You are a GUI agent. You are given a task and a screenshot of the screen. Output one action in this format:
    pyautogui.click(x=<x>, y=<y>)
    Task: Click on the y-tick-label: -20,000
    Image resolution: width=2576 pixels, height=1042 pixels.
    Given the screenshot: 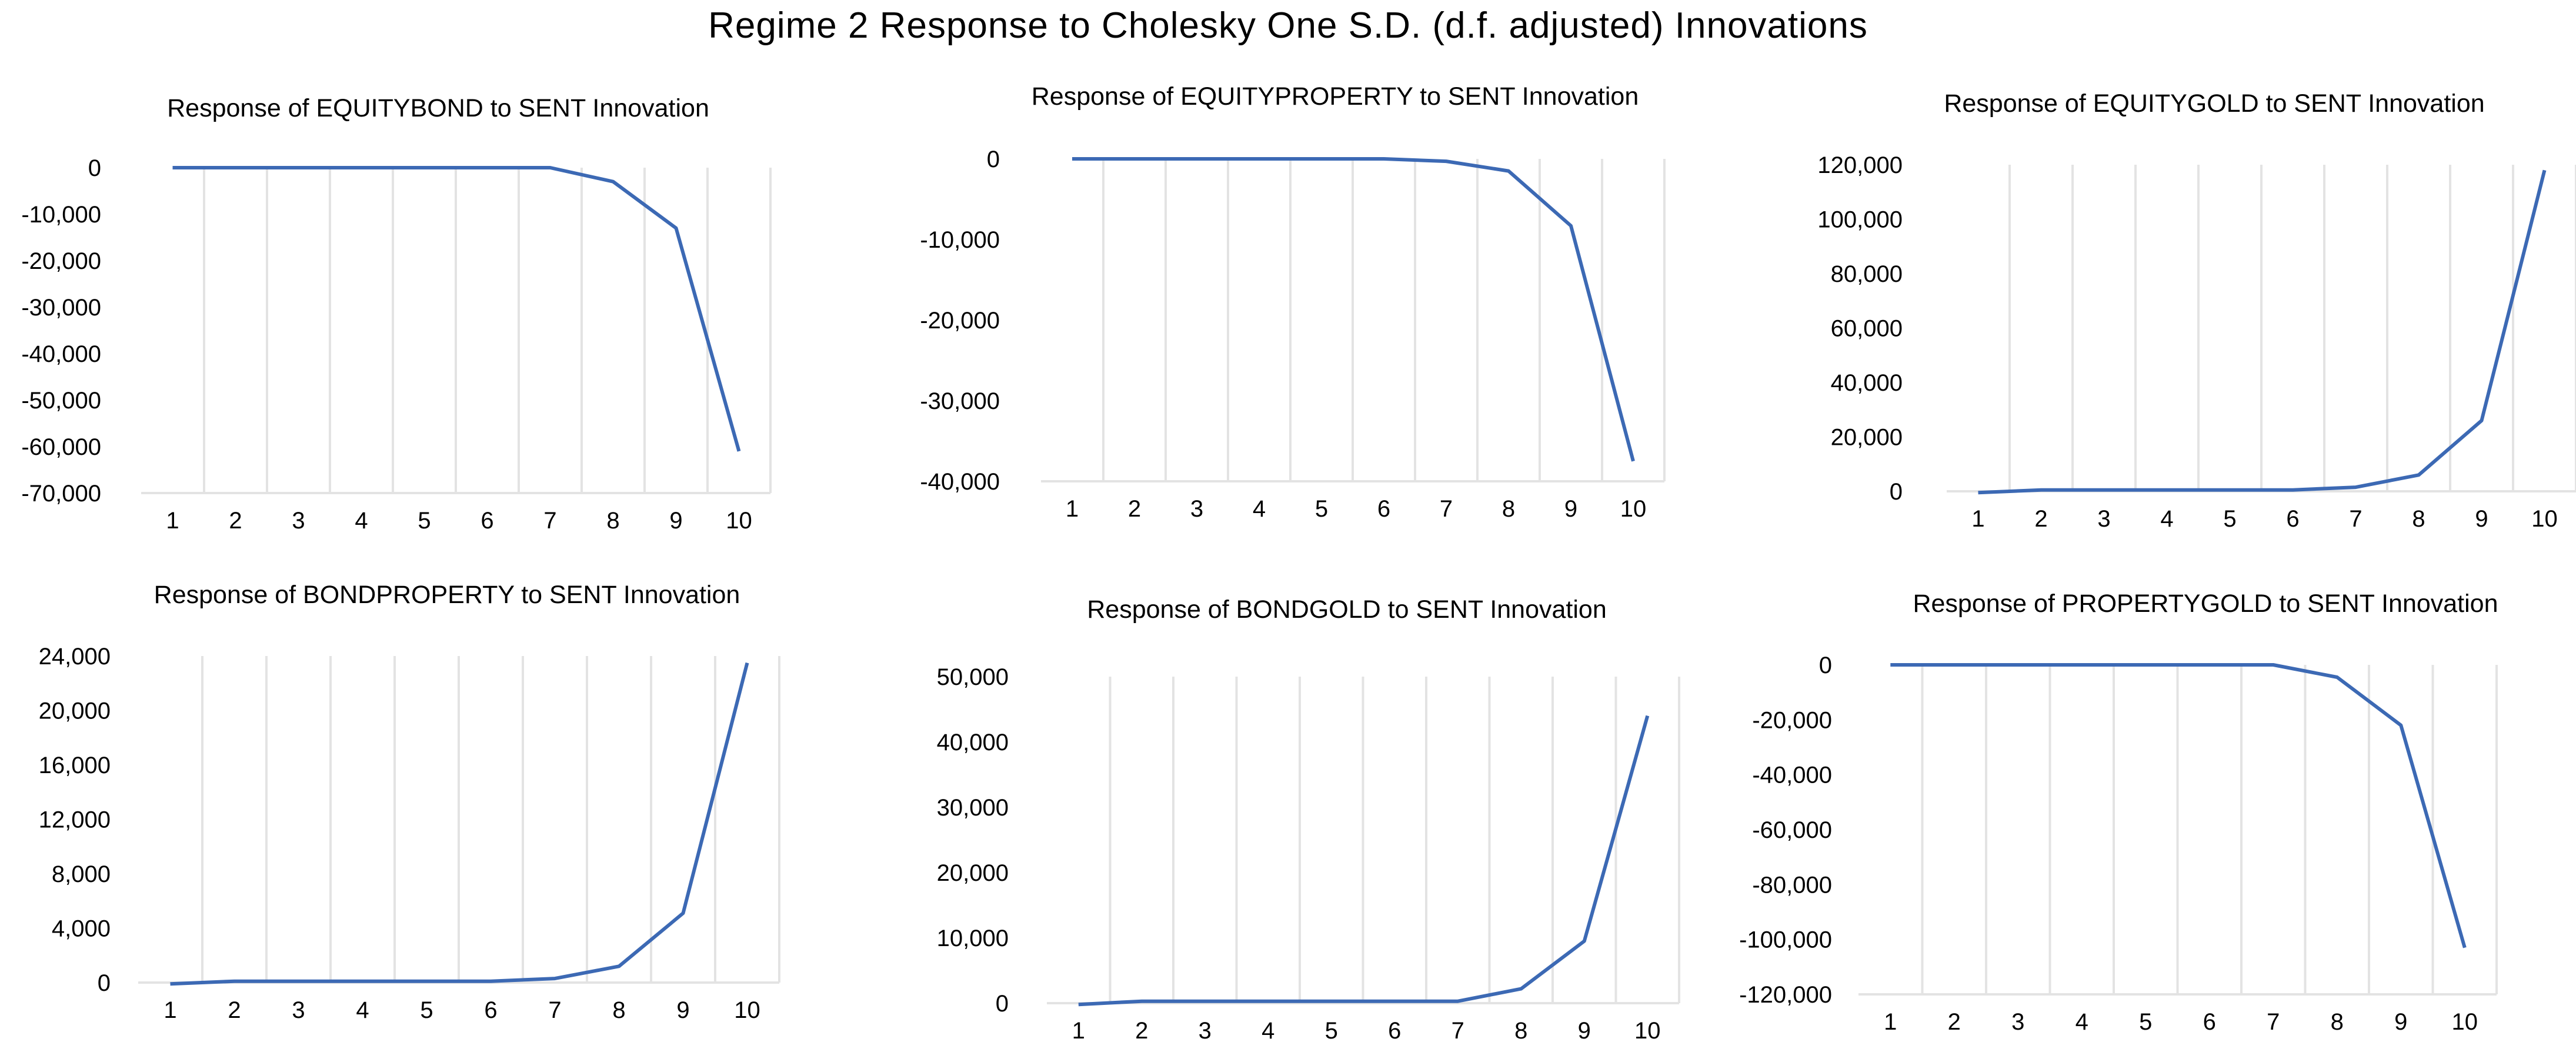 What is the action you would take?
    pyautogui.click(x=1792, y=720)
    